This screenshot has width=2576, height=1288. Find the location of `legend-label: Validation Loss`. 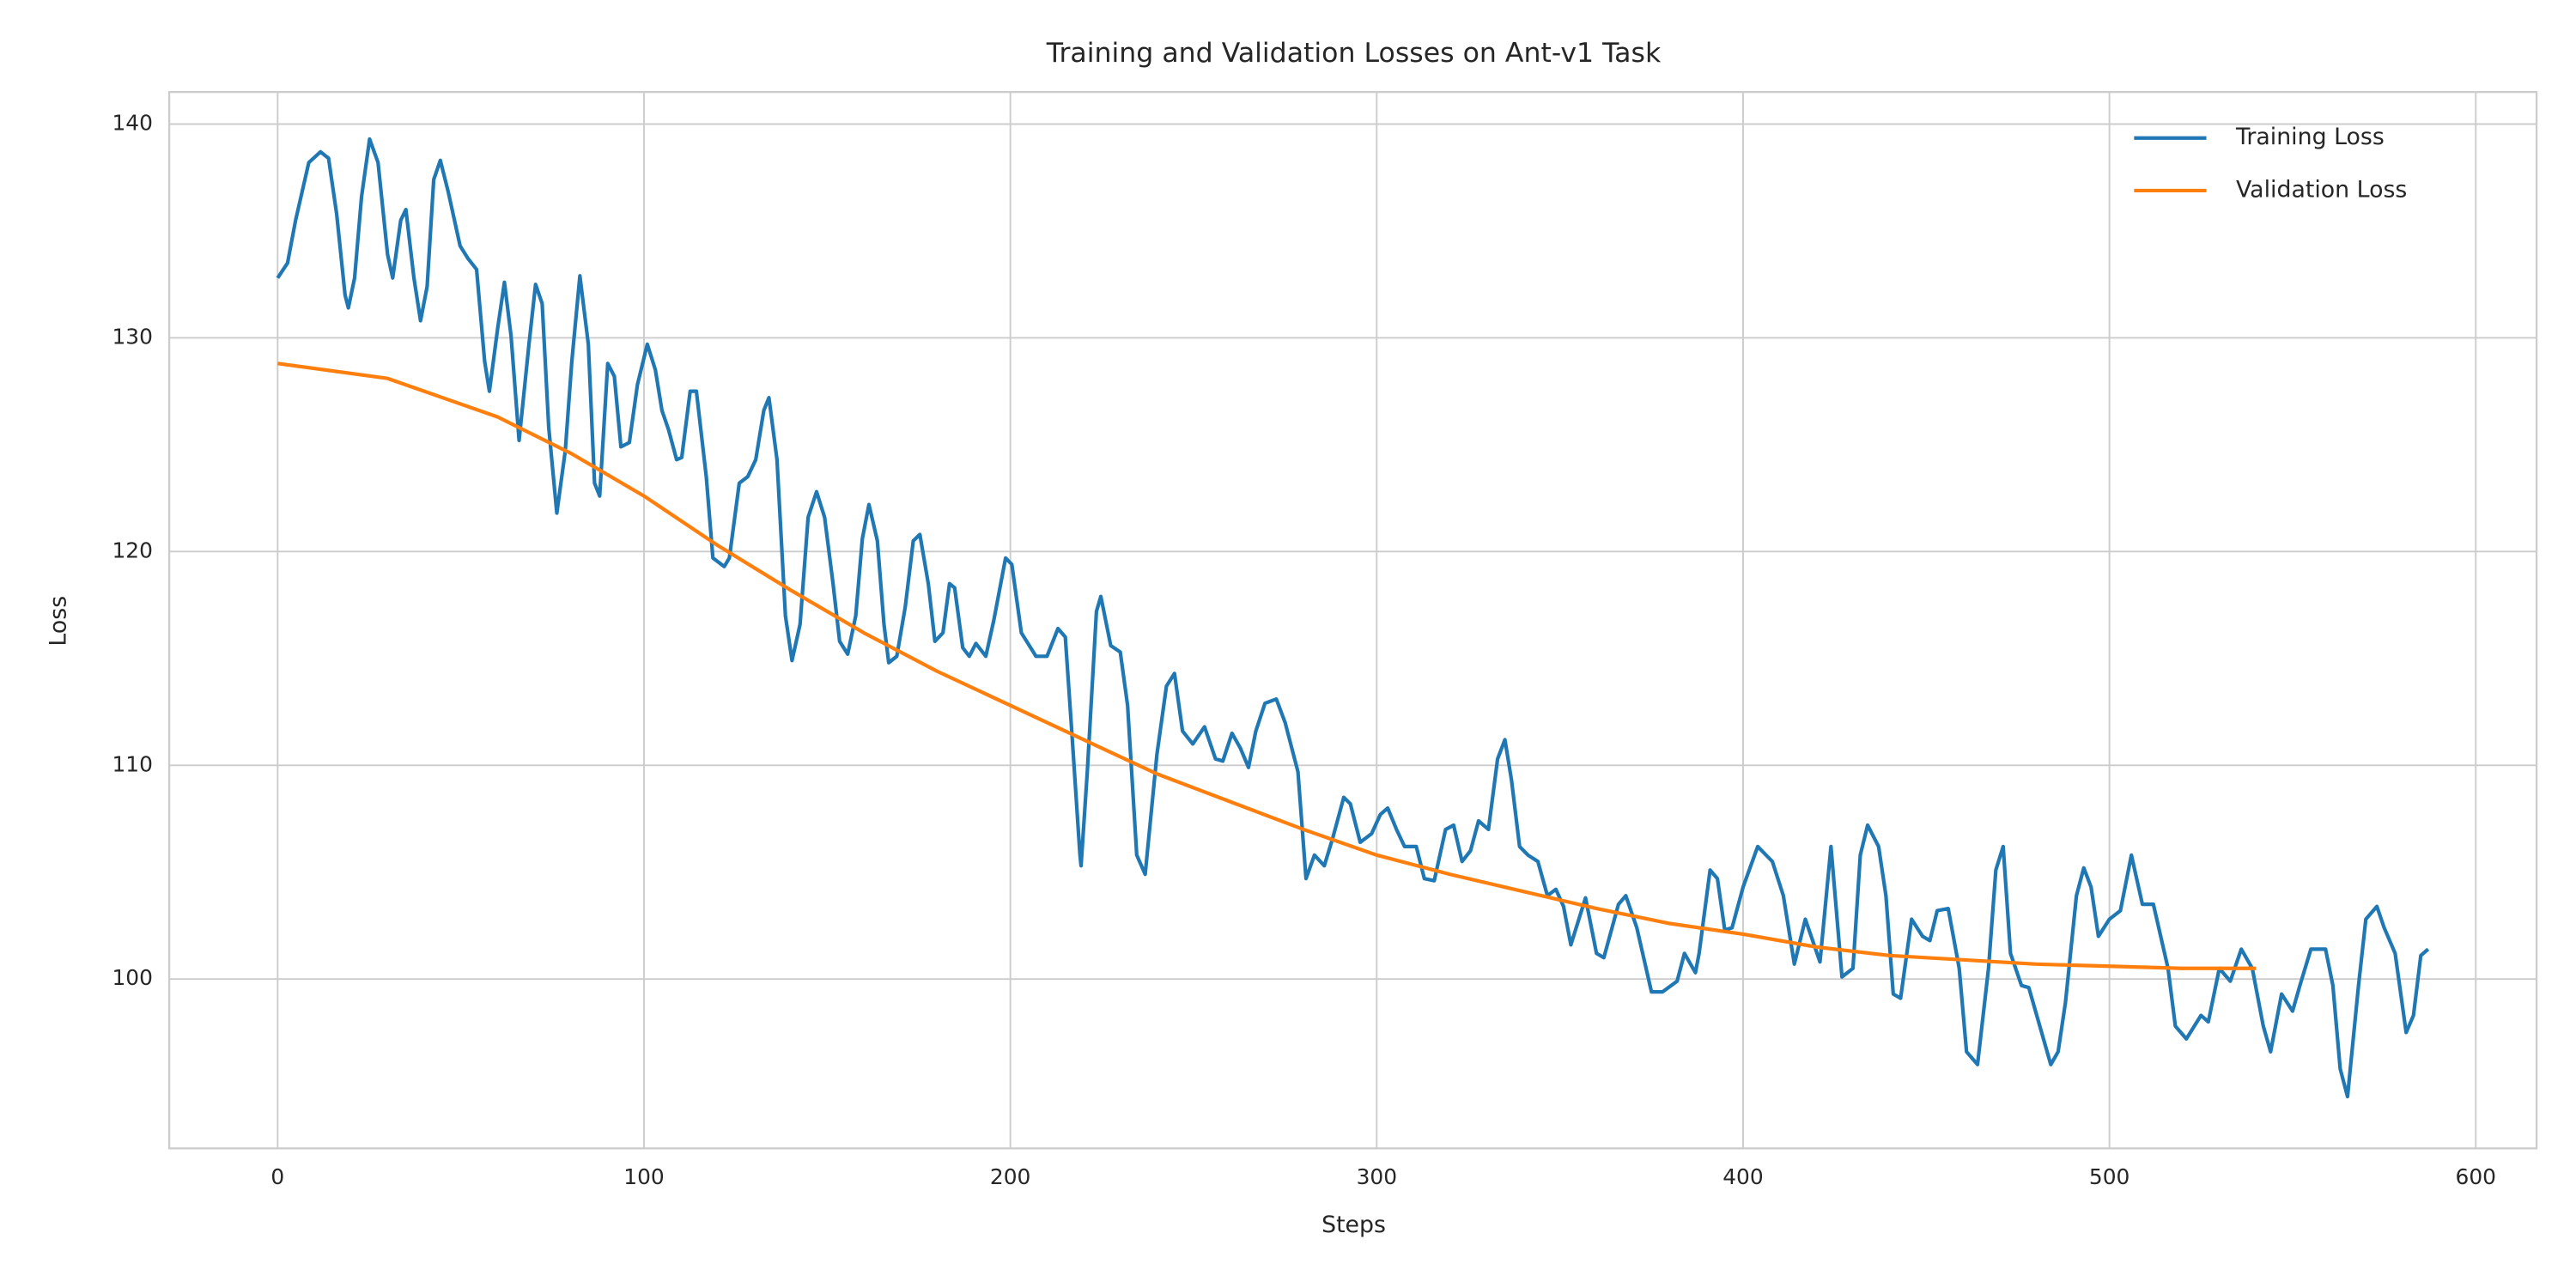

legend-label: Validation Loss is located at coordinates (2321, 190).